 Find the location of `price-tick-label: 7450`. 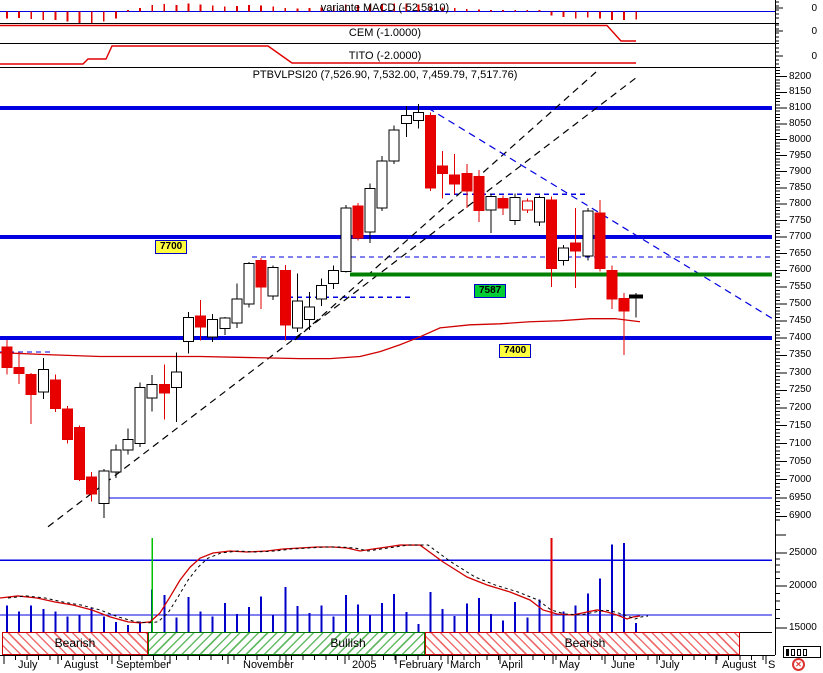

price-tick-label: 7450 is located at coordinates (800, 321).